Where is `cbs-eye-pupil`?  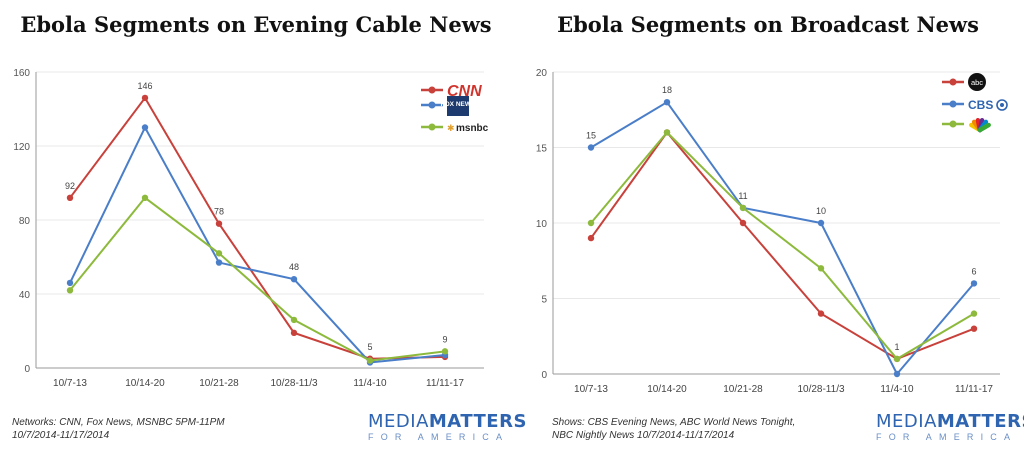
cbs-eye-pupil is located at coordinates (1002, 105).